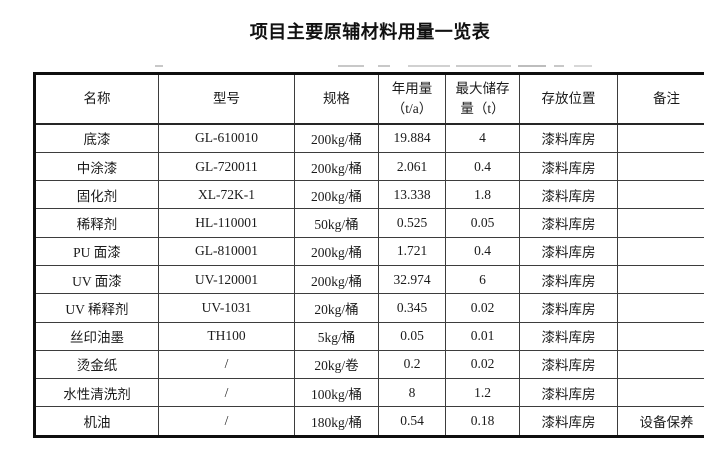 Image resolution: width=704 pixels, height=455 pixels. I want to click on cell-name: 底漆, so click(96, 138).